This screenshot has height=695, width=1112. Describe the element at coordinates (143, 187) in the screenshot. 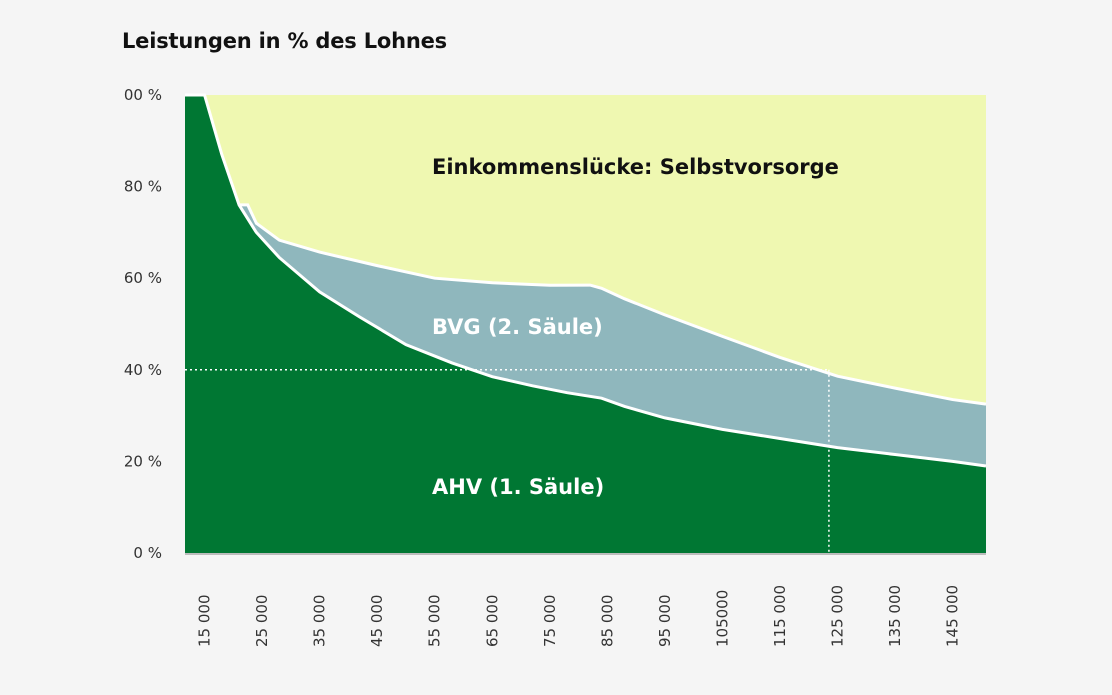

I see `y-tick-label: 80 %` at that location.